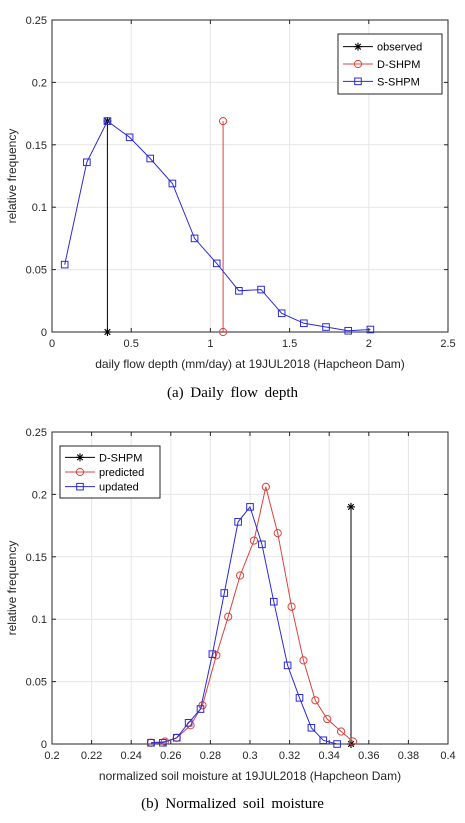 The width and height of the screenshot is (465, 823). What do you see at coordinates (408, 756) in the screenshot?
I see `chart-b-xtick-label-9: 0.38` at bounding box center [408, 756].